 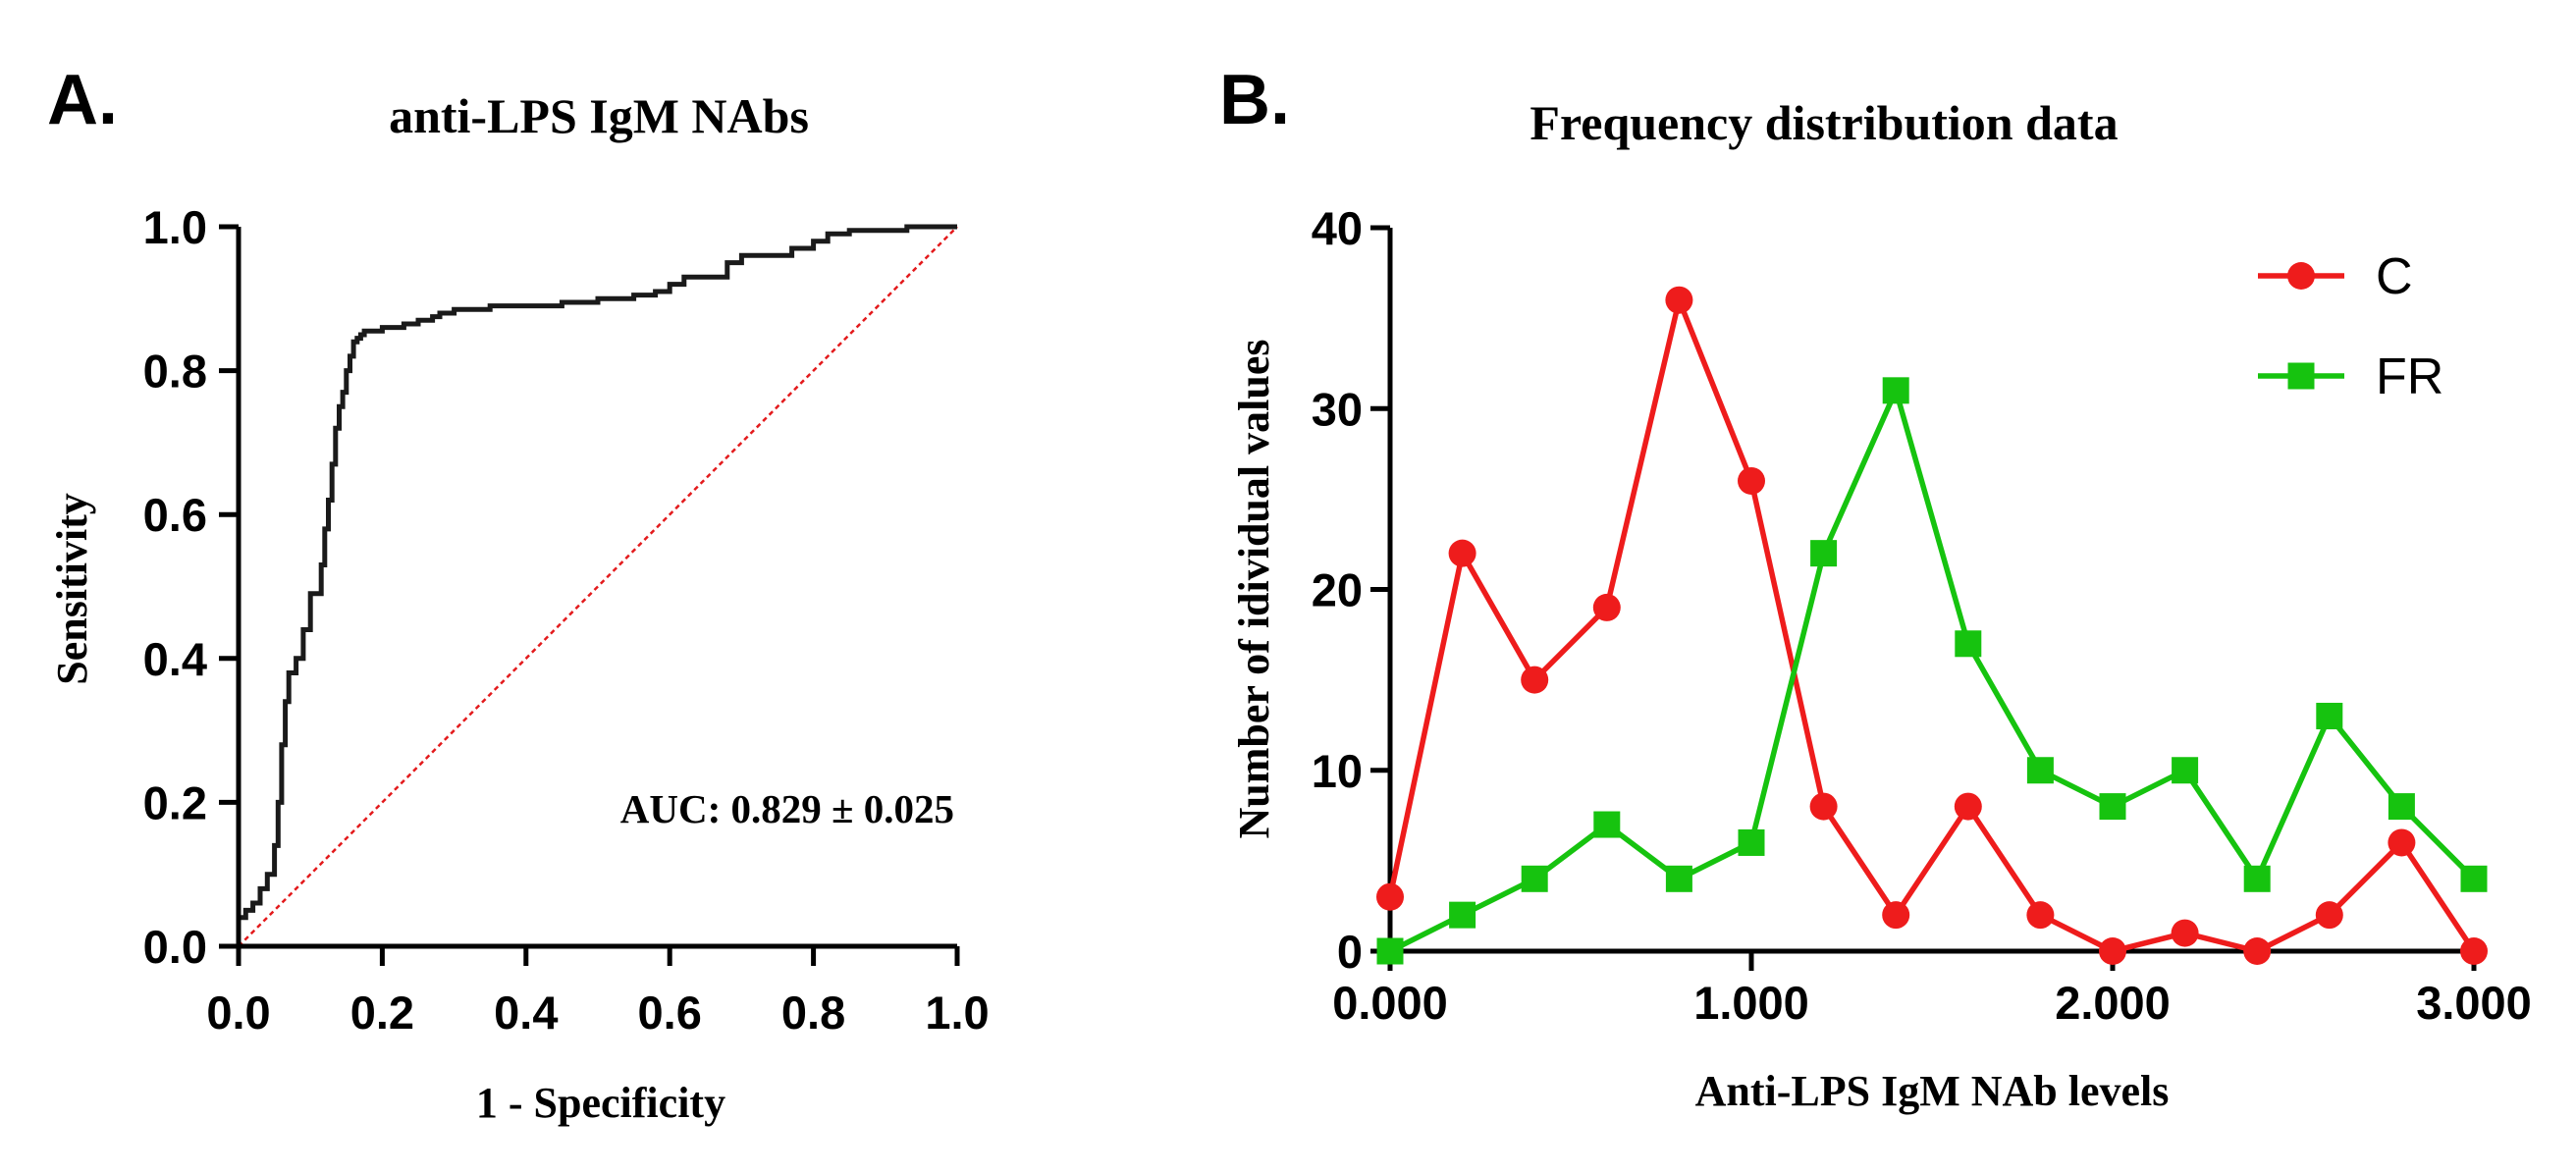 What do you see at coordinates (238, 1012) in the screenshot?
I see `panel-a-x-tick-label: 0.0` at bounding box center [238, 1012].